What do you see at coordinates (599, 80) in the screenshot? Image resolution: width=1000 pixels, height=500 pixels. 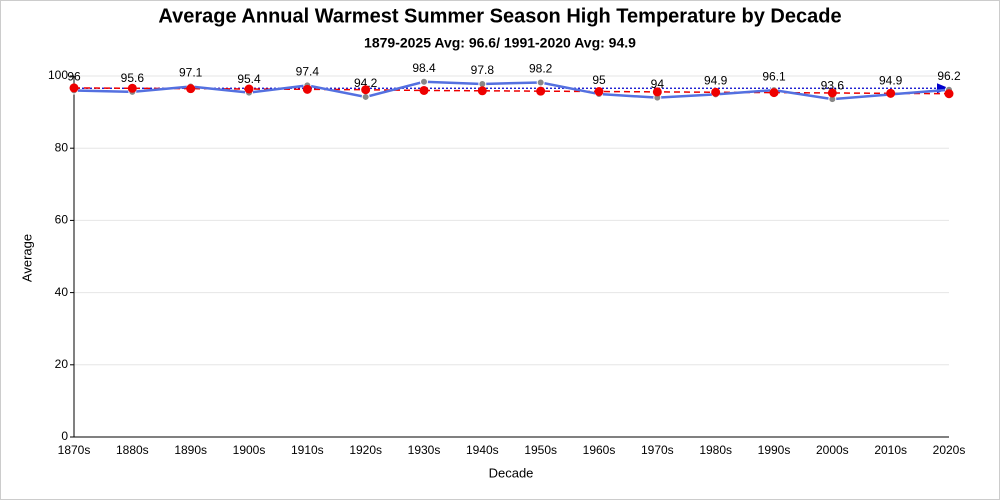 I see `value-label: 95` at bounding box center [599, 80].